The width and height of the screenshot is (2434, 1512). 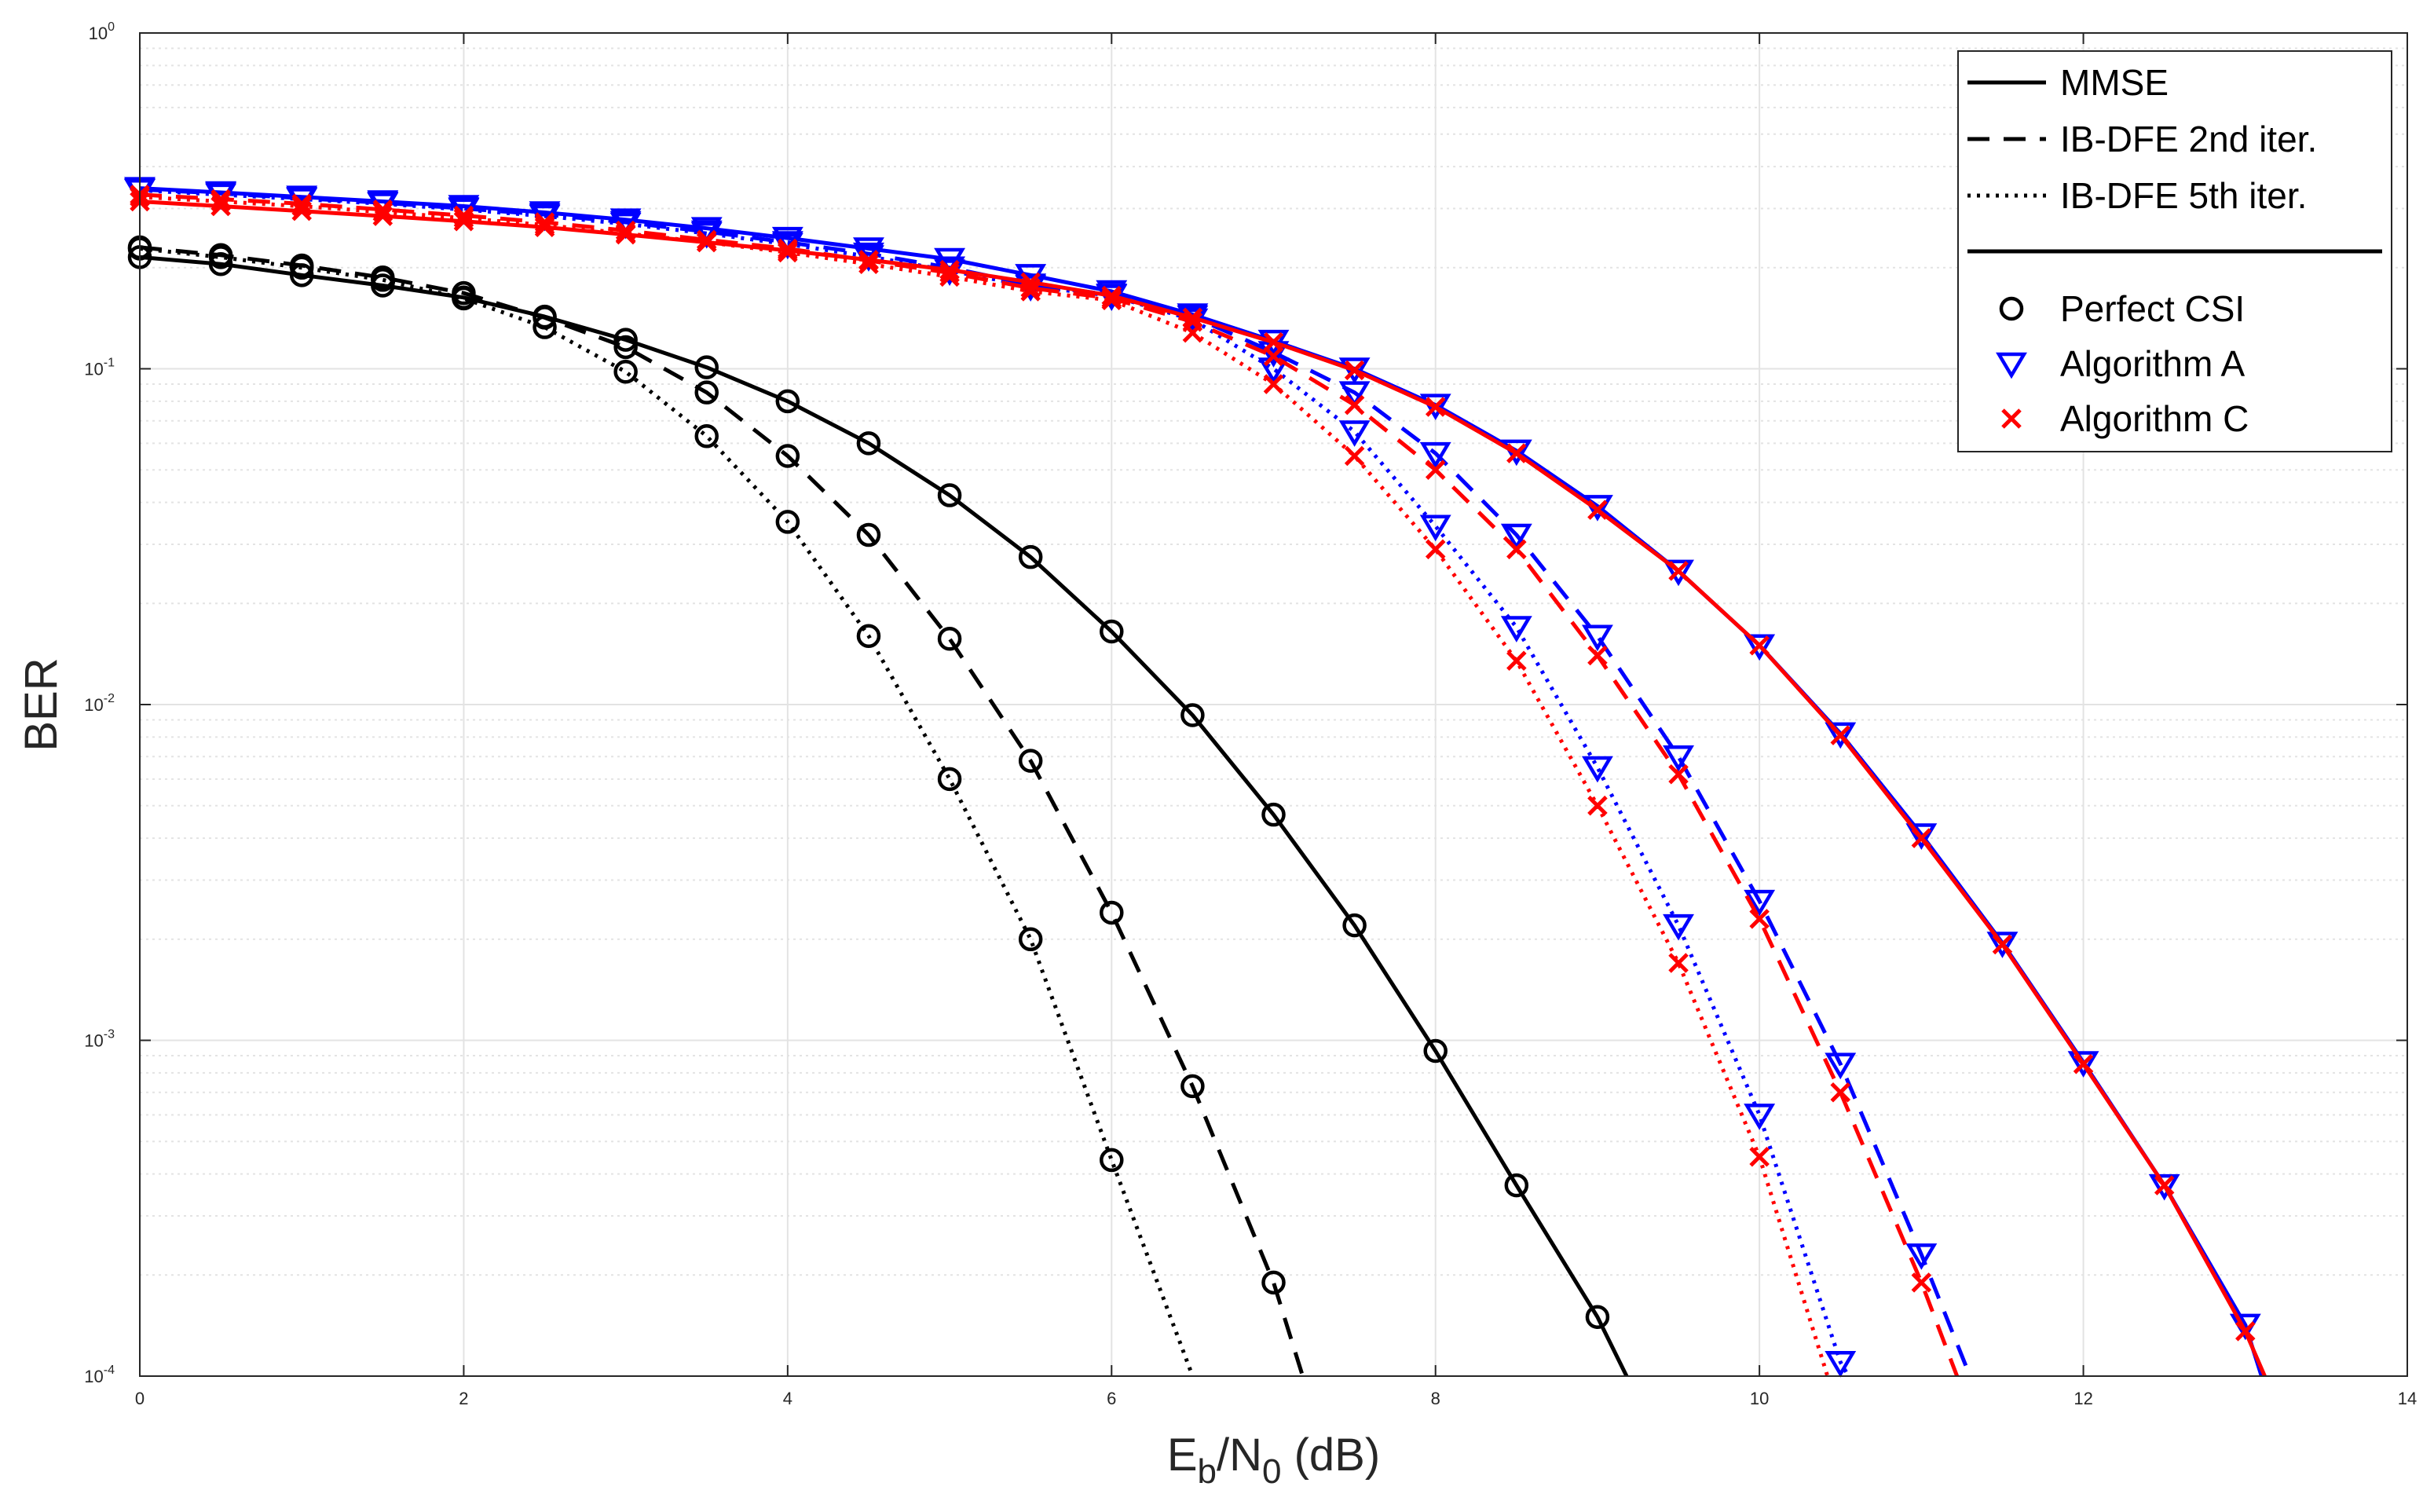 I want to click on legend-label: MMSE, so click(x=2114, y=82).